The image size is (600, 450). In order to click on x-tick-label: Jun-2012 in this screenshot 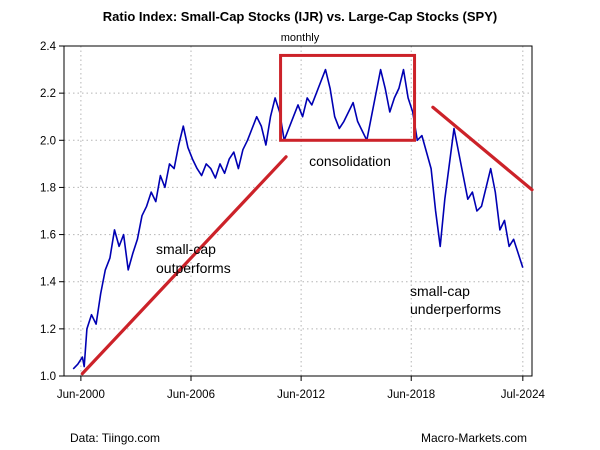, I will do `click(301, 395)`.